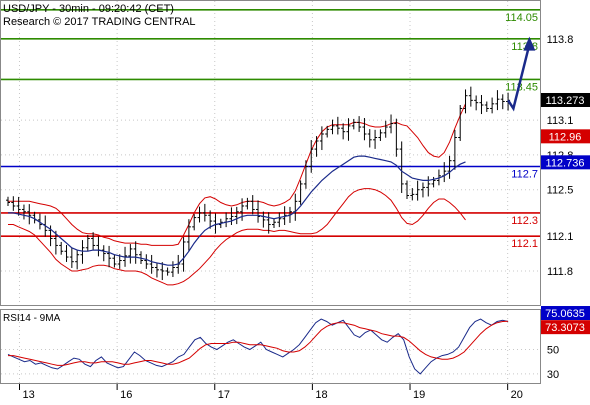 This screenshot has height=405, width=590. What do you see at coordinates (28, 394) in the screenshot?
I see `x-tick-label: 13` at bounding box center [28, 394].